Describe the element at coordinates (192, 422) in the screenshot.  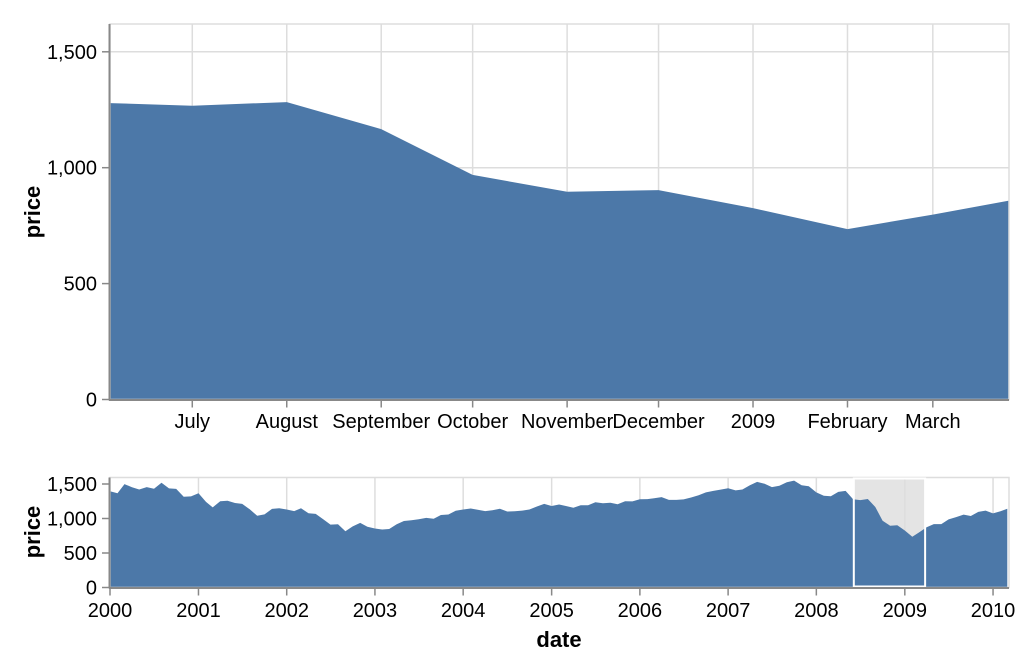
I see `x-axis-tick-label: July` at that location.